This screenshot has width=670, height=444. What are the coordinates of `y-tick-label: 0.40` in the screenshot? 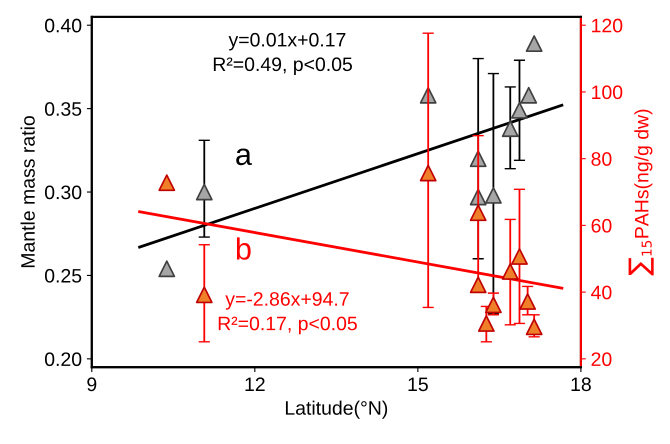 It's located at (63, 25).